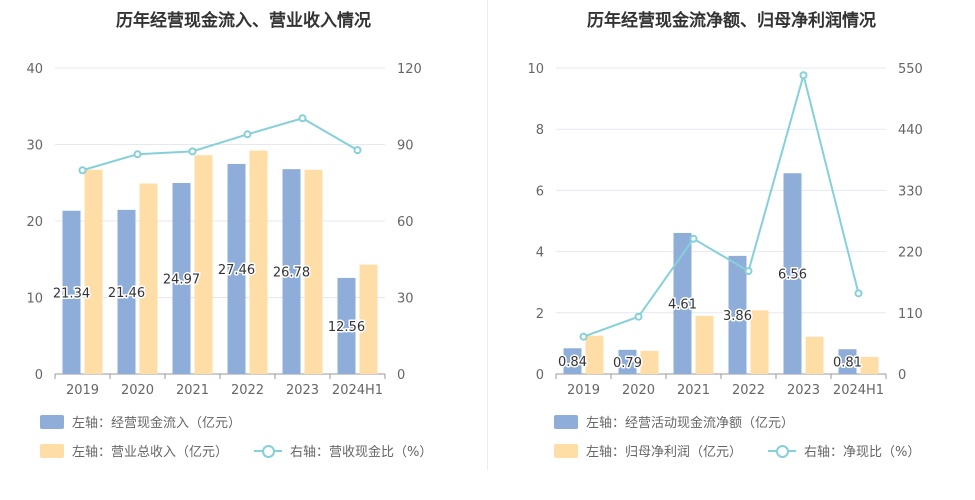 This screenshot has width=975, height=500. I want to click on legend-row: 左轴：营业总收入（亿元） 右轴：营收现金比（%）, so click(236, 450).